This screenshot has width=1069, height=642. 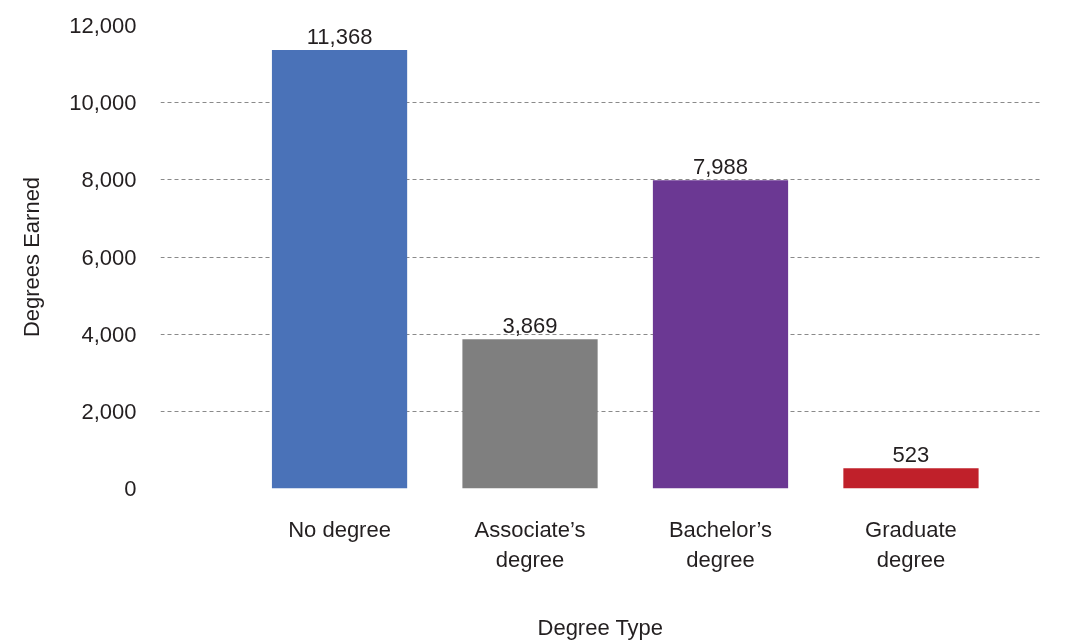 I want to click on x-axis-title: Degree Type, so click(x=600, y=627).